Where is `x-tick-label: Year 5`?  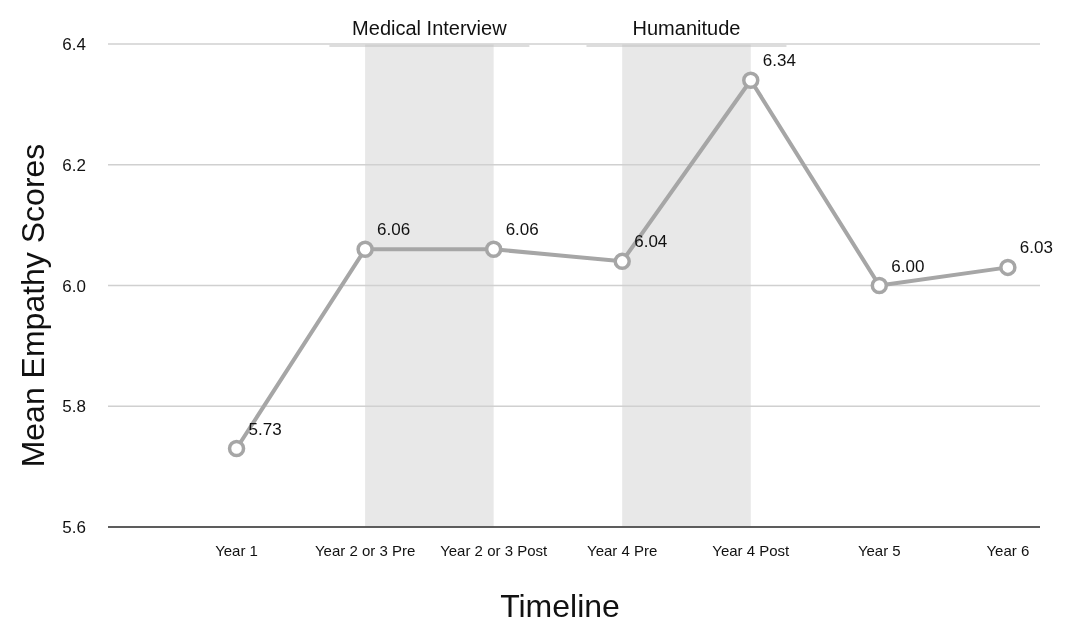
x-tick-label: Year 5 is located at coordinates (879, 550).